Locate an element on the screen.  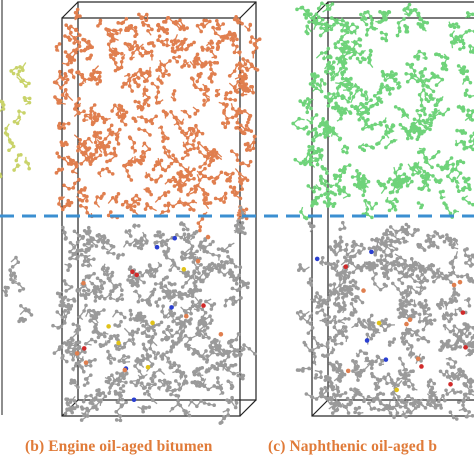
panel-a-bitumen-layer is located at coordinates (18, 289).